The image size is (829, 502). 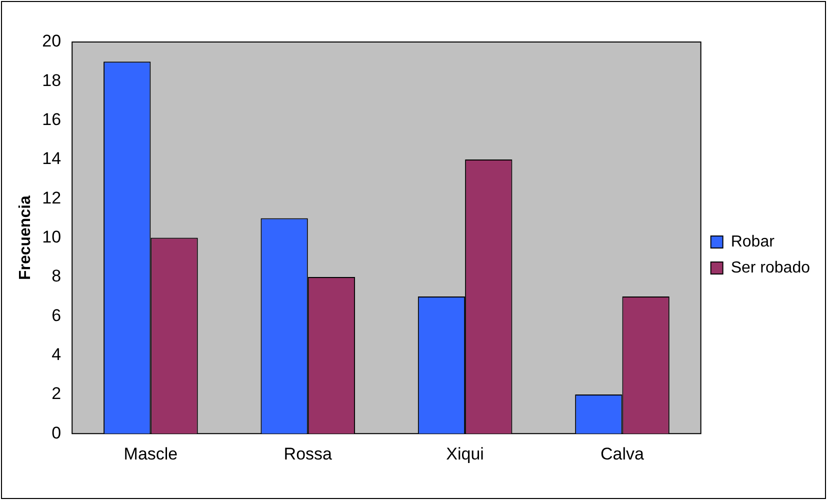 What do you see at coordinates (52, 41) in the screenshot?
I see `y-tick-label: 20` at bounding box center [52, 41].